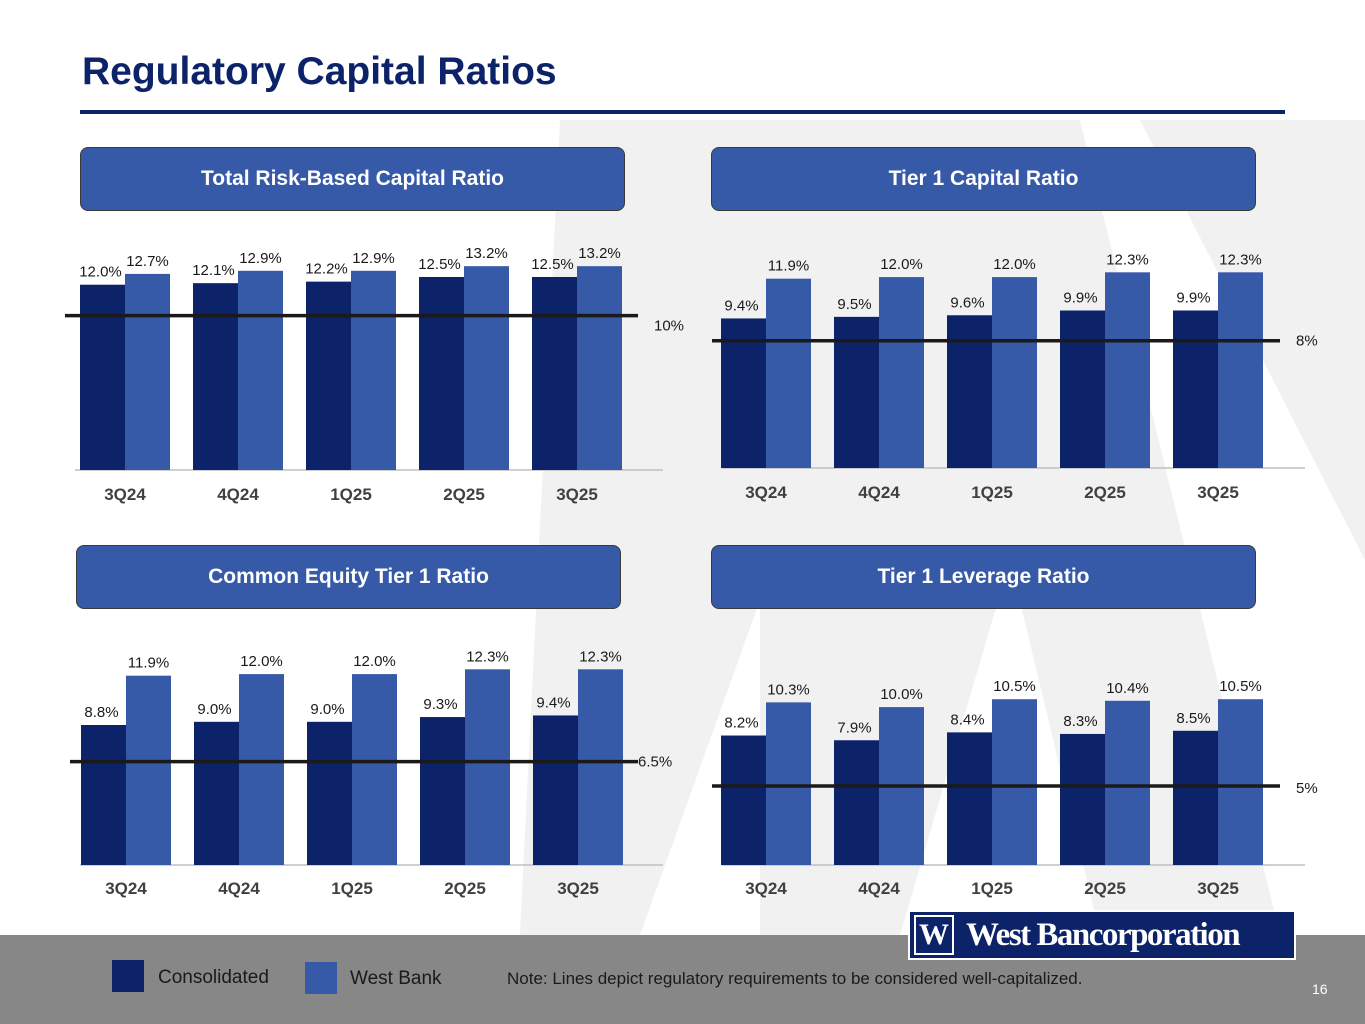 The image size is (1365, 1024). I want to click on logo-wordmark: West Bancorporation, so click(1103, 934).